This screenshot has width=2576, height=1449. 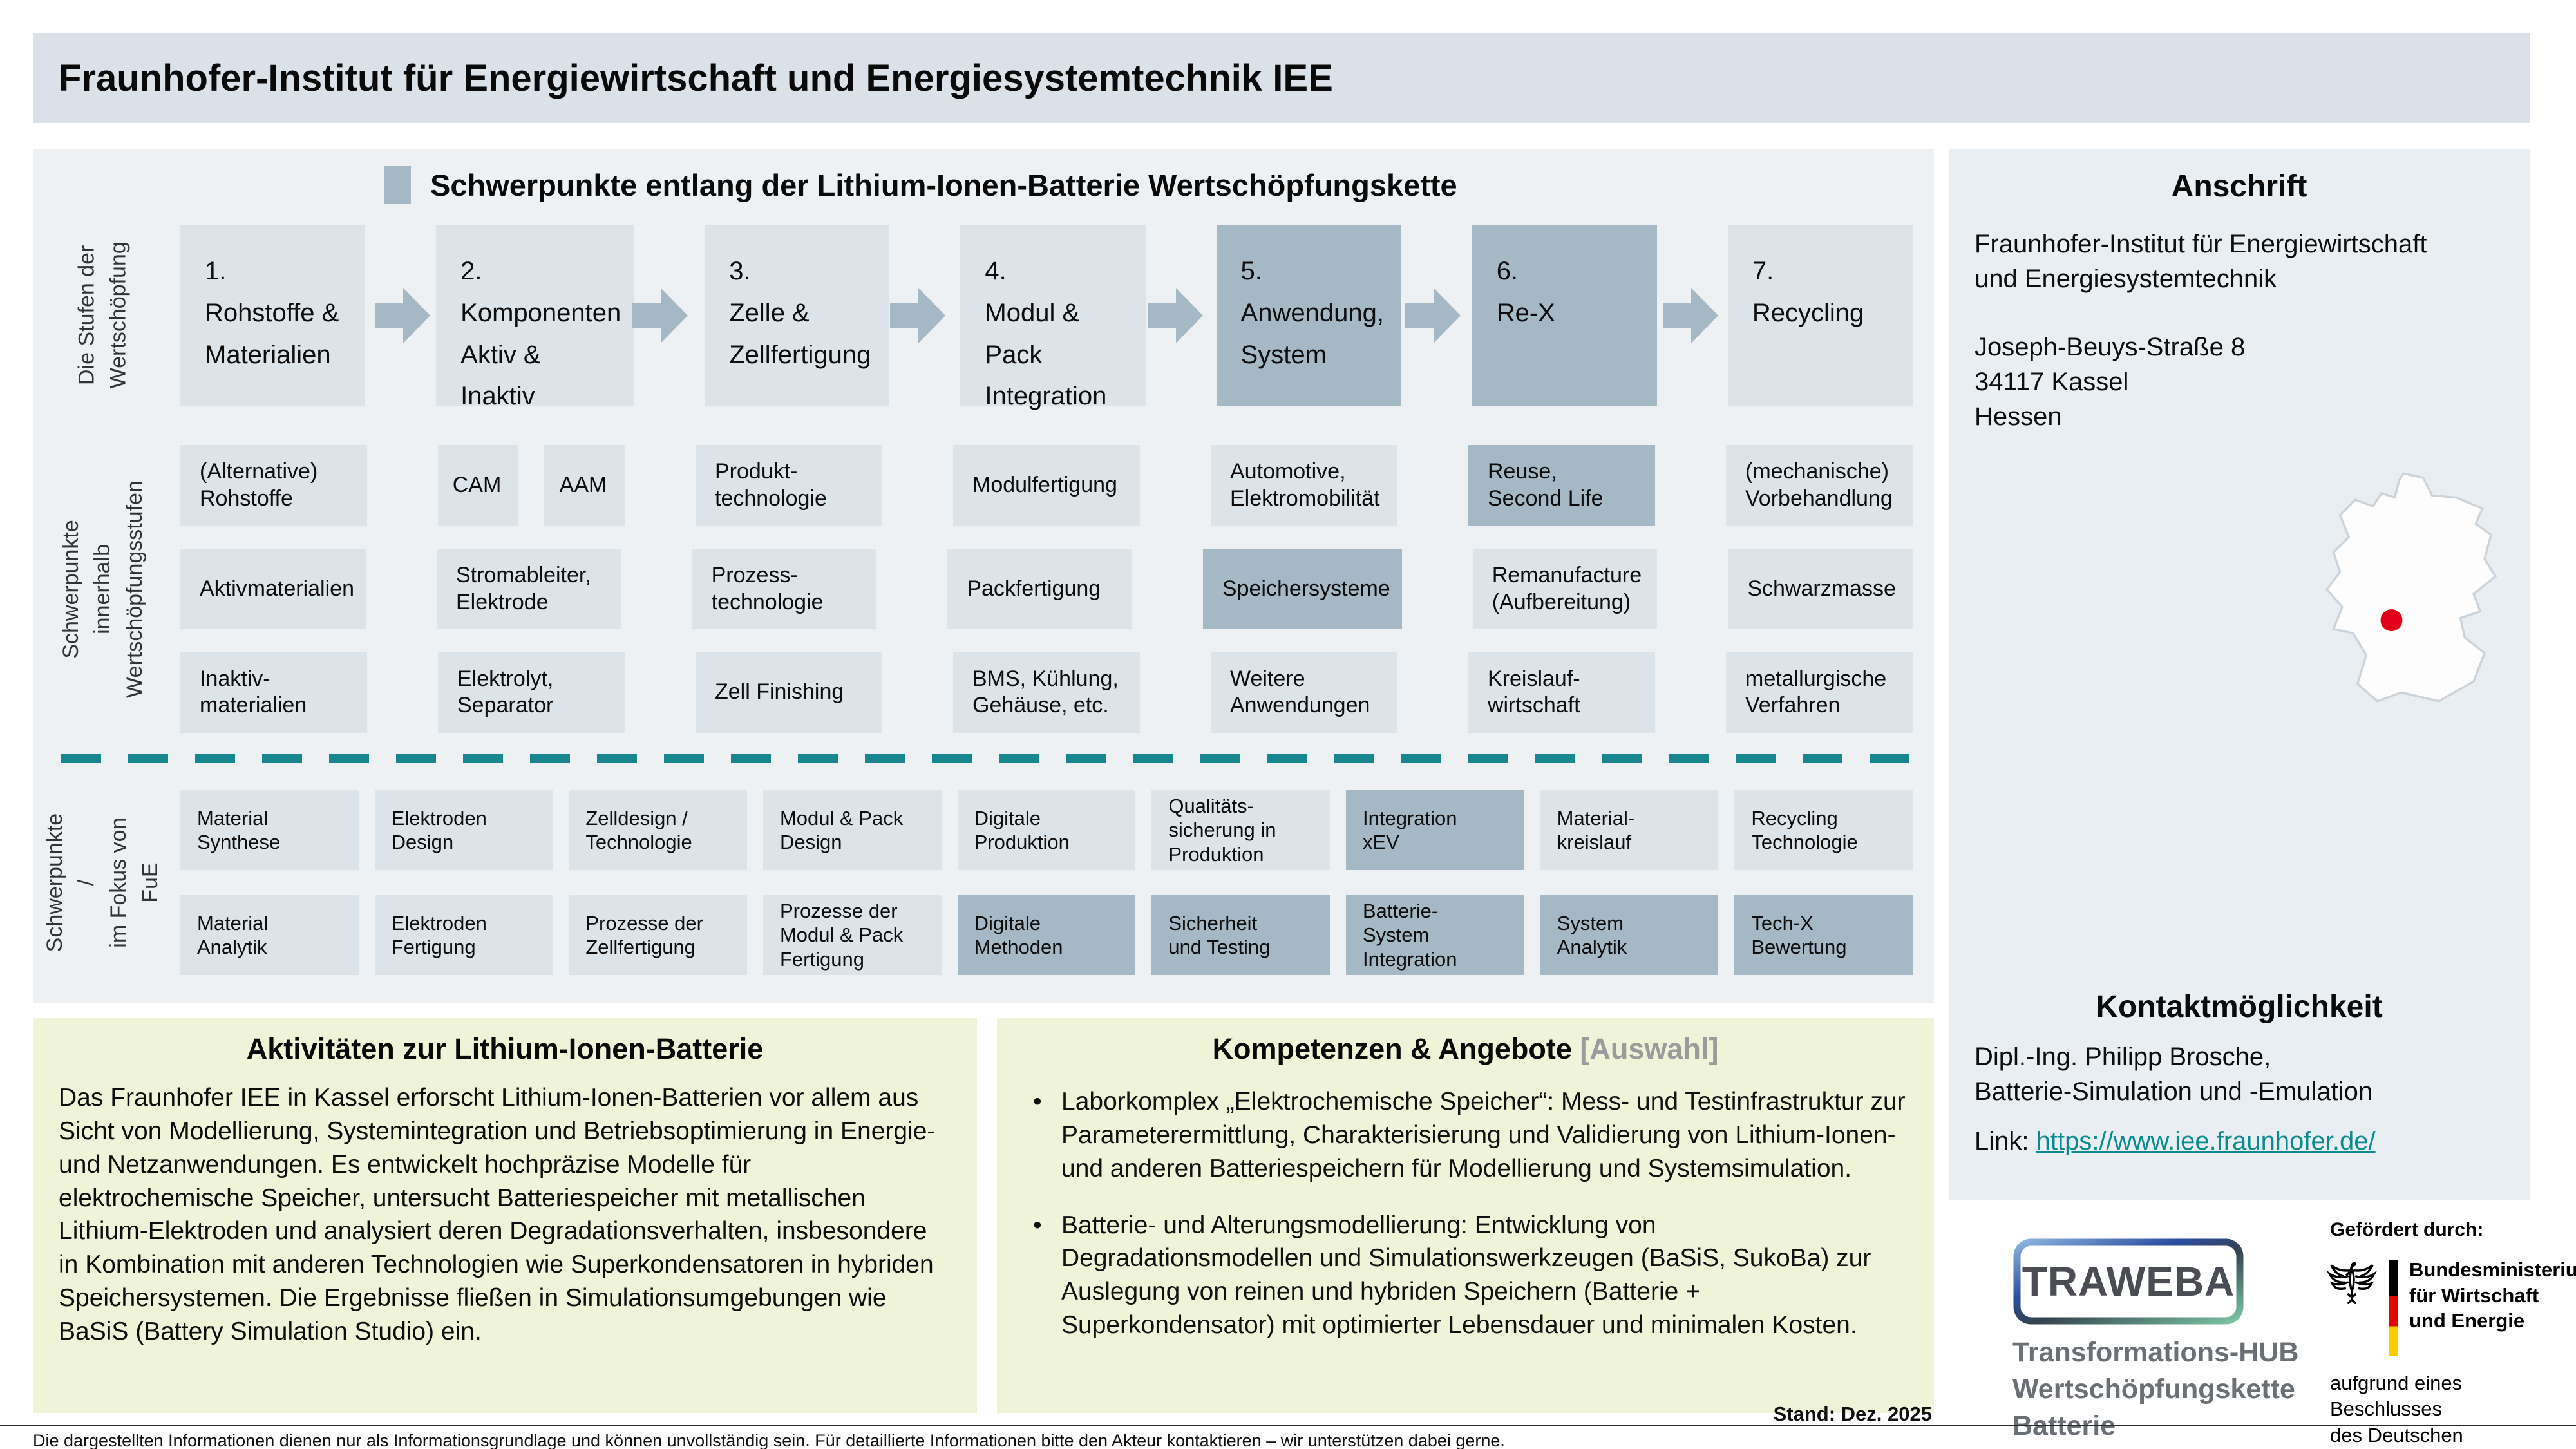 I want to click on activities-title: Aktivitäten zur Lithium-Ionen-Batterie, so click(x=505, y=1048).